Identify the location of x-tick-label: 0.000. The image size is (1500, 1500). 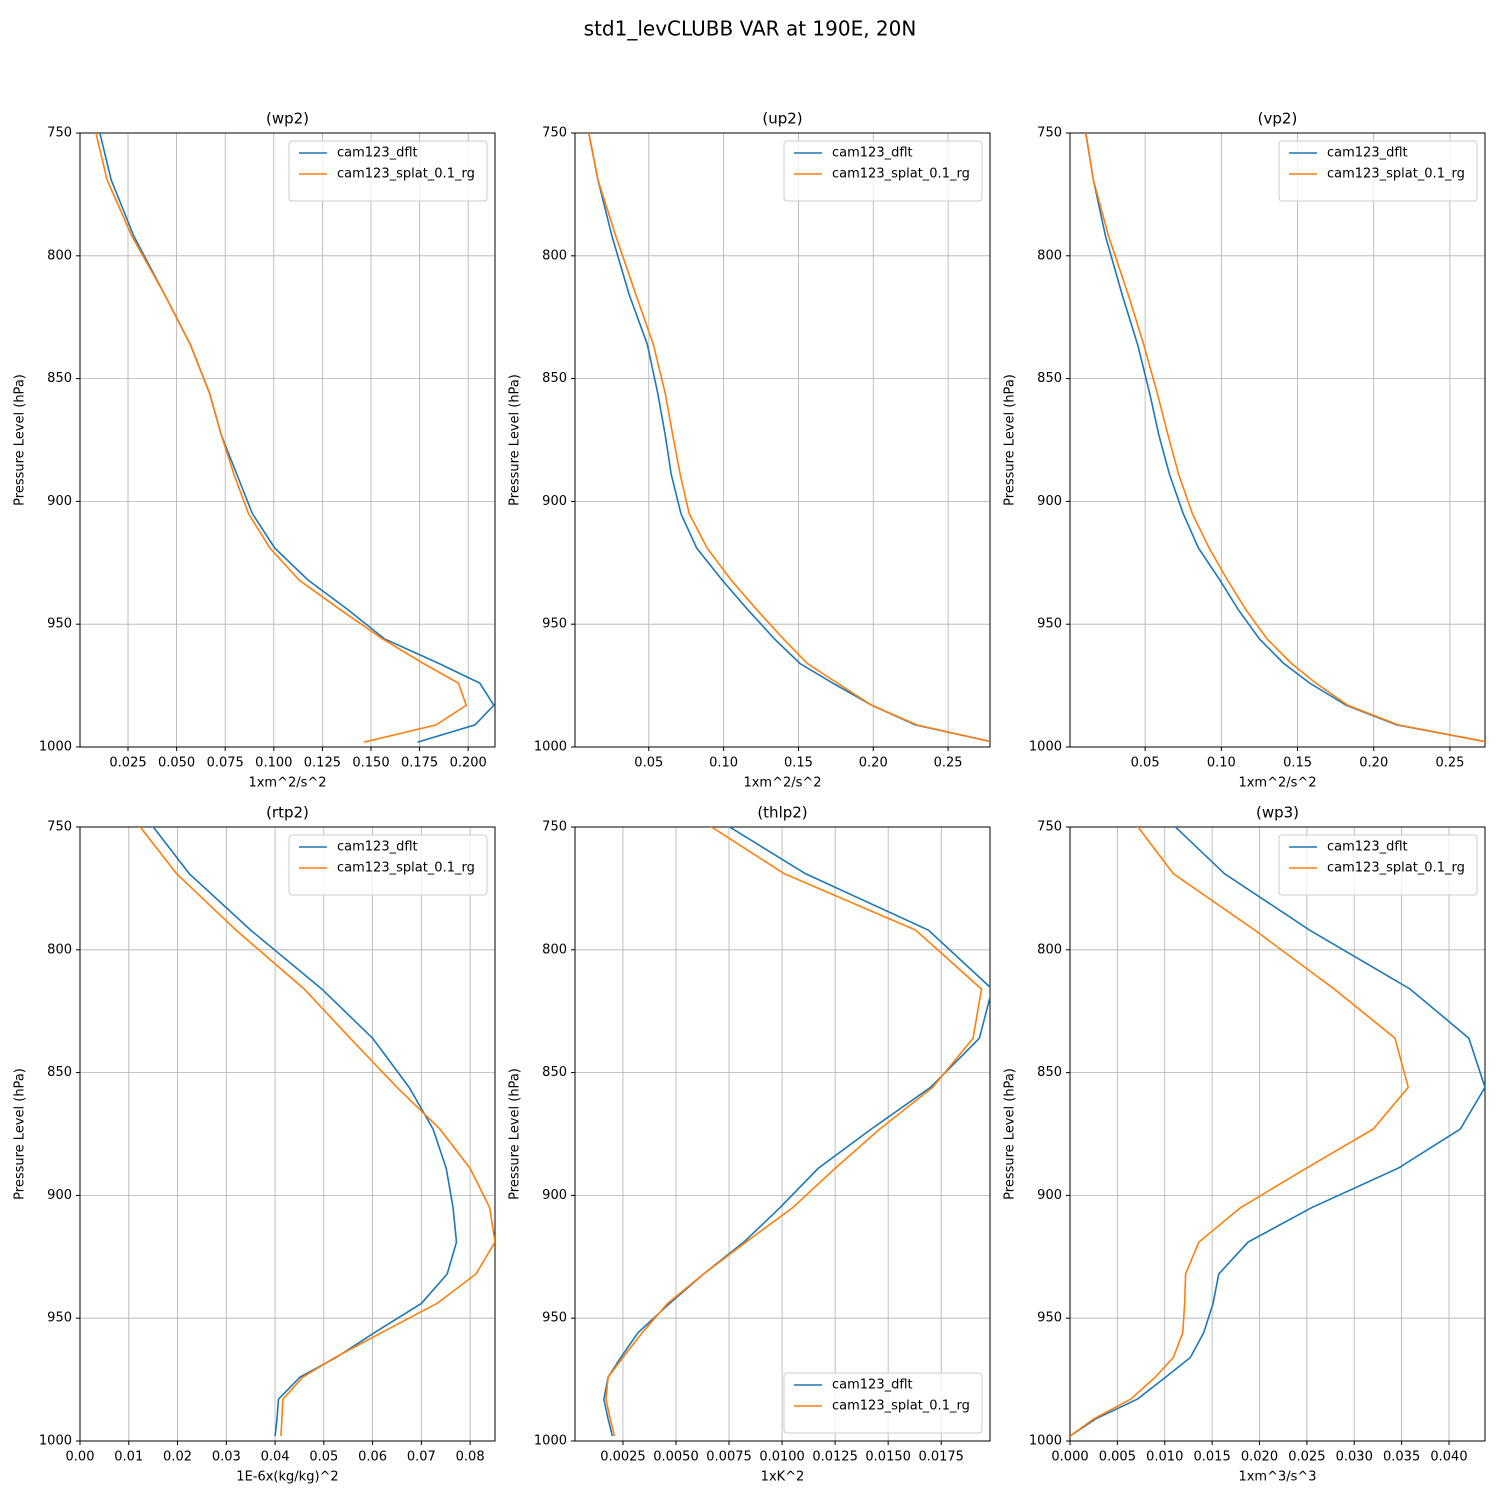
(1069, 1457).